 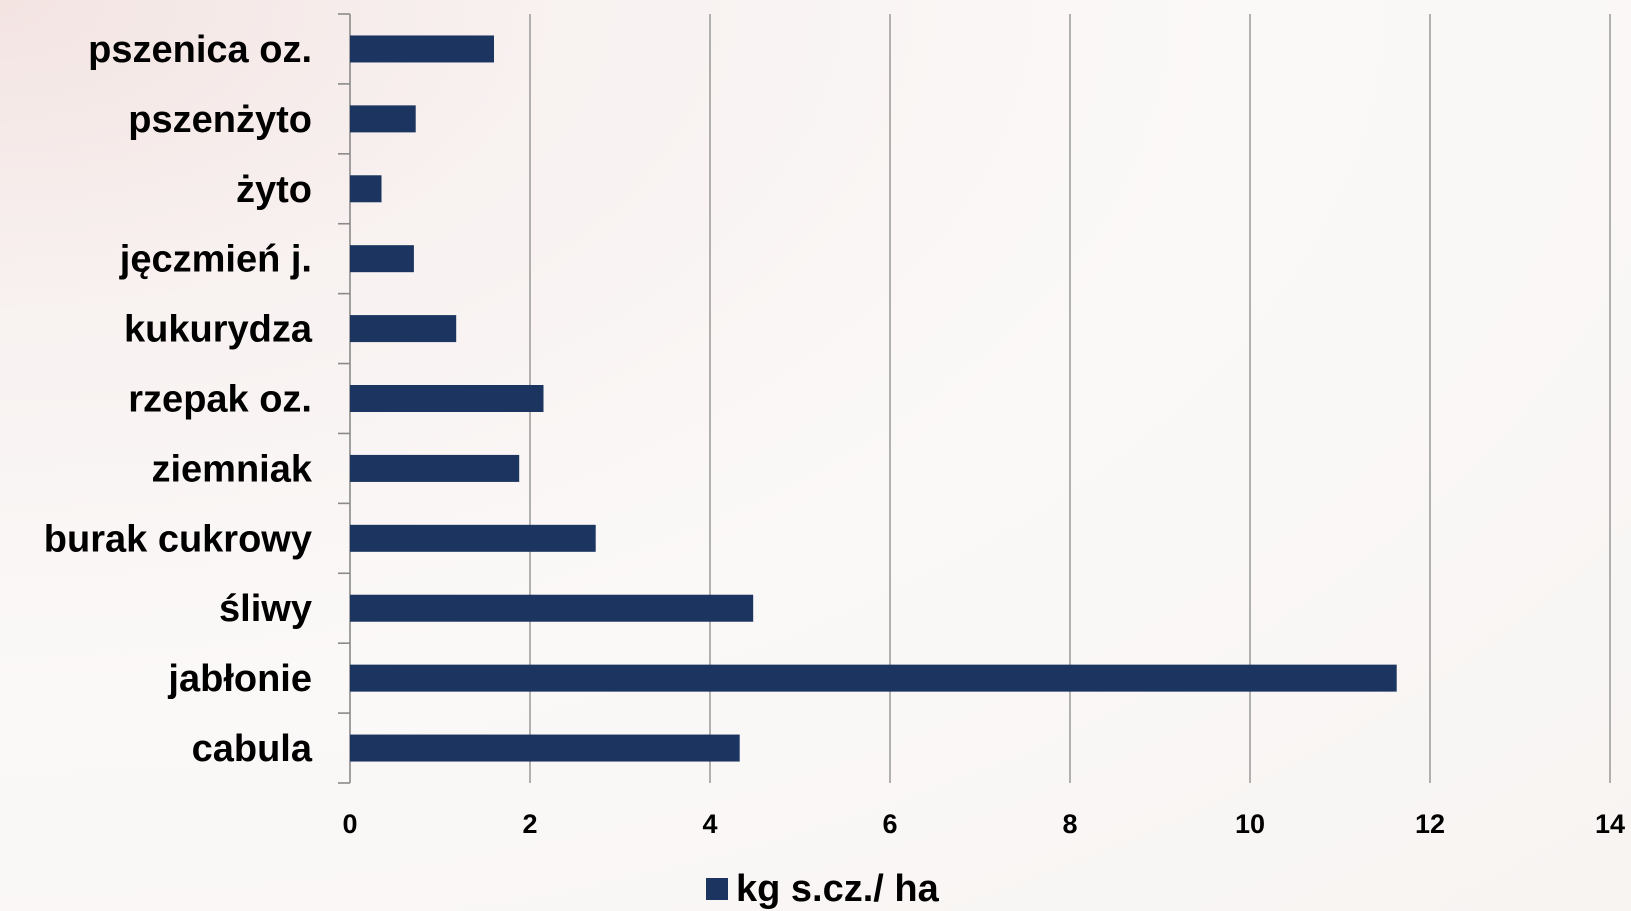 What do you see at coordinates (265, 609) in the screenshot?
I see `category-label: śliwy` at bounding box center [265, 609].